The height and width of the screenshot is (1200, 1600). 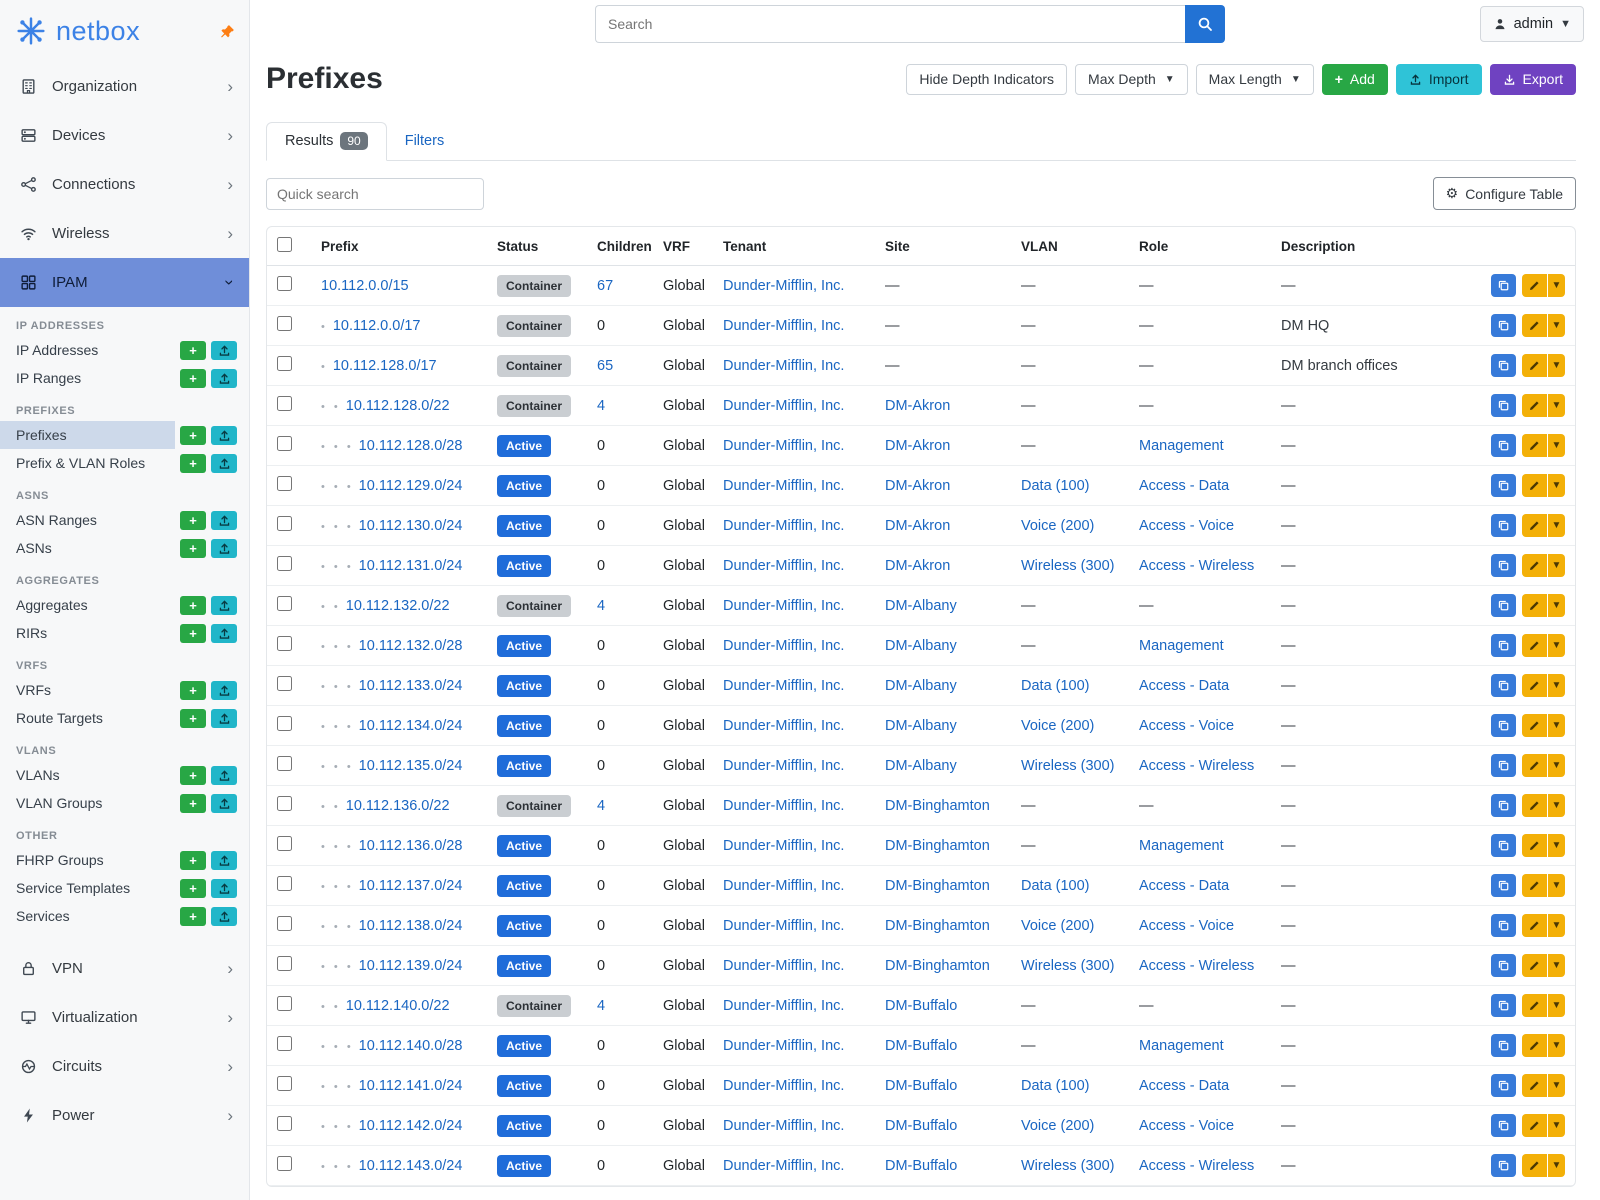 I want to click on sidebar-item-wireless: Wireless ›, so click(x=124, y=233).